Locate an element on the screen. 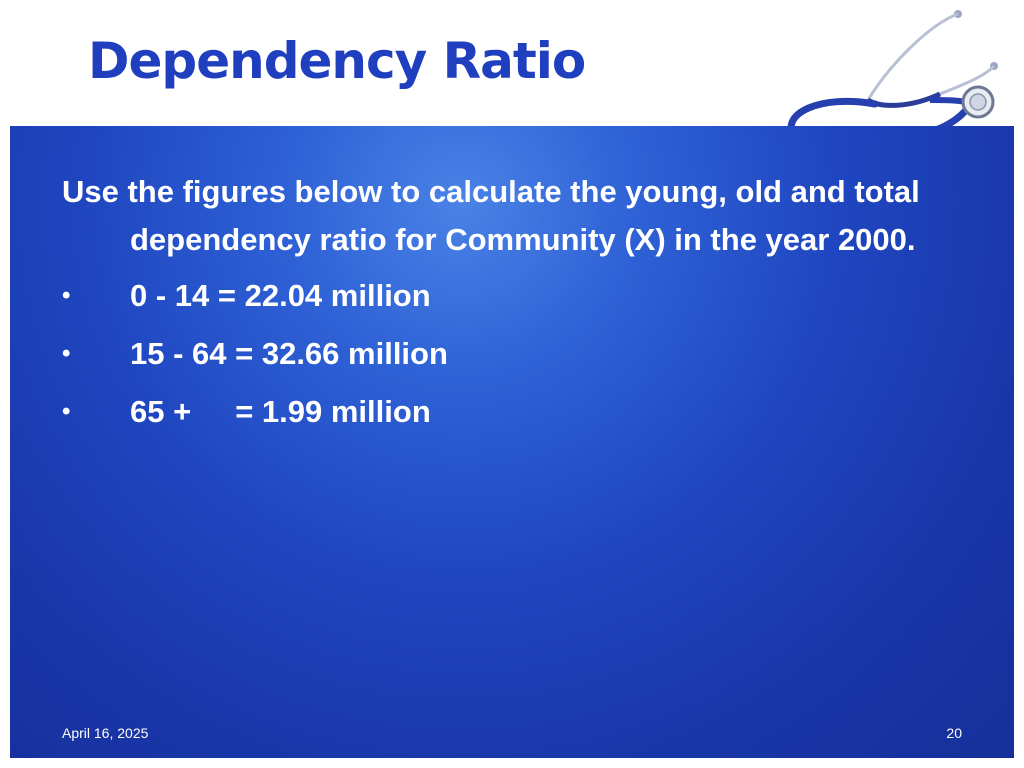  bullet-text: 0 - 14 = 22.04 million is located at coordinates (280, 295).